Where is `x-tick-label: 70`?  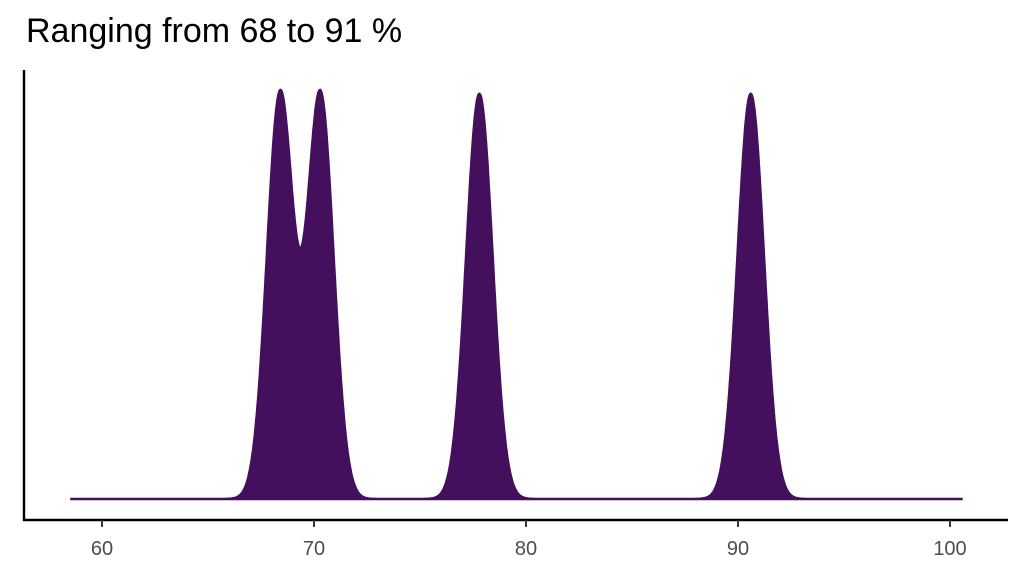
x-tick-label: 70 is located at coordinates (314, 549).